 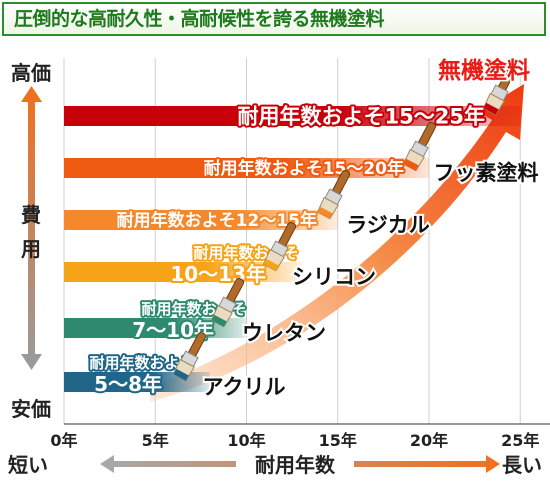 I want to click on chart-title: 圧倒的な高耐久性・高耐候性を誇る無機塗料, so click(x=199, y=19).